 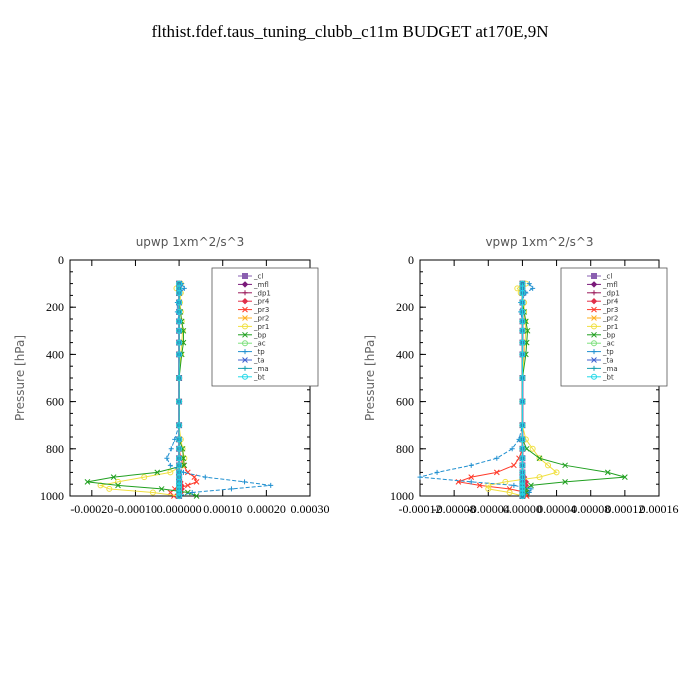 What do you see at coordinates (590, 509) in the screenshot?
I see `x-tick-label: 0.00008` at bounding box center [590, 509].